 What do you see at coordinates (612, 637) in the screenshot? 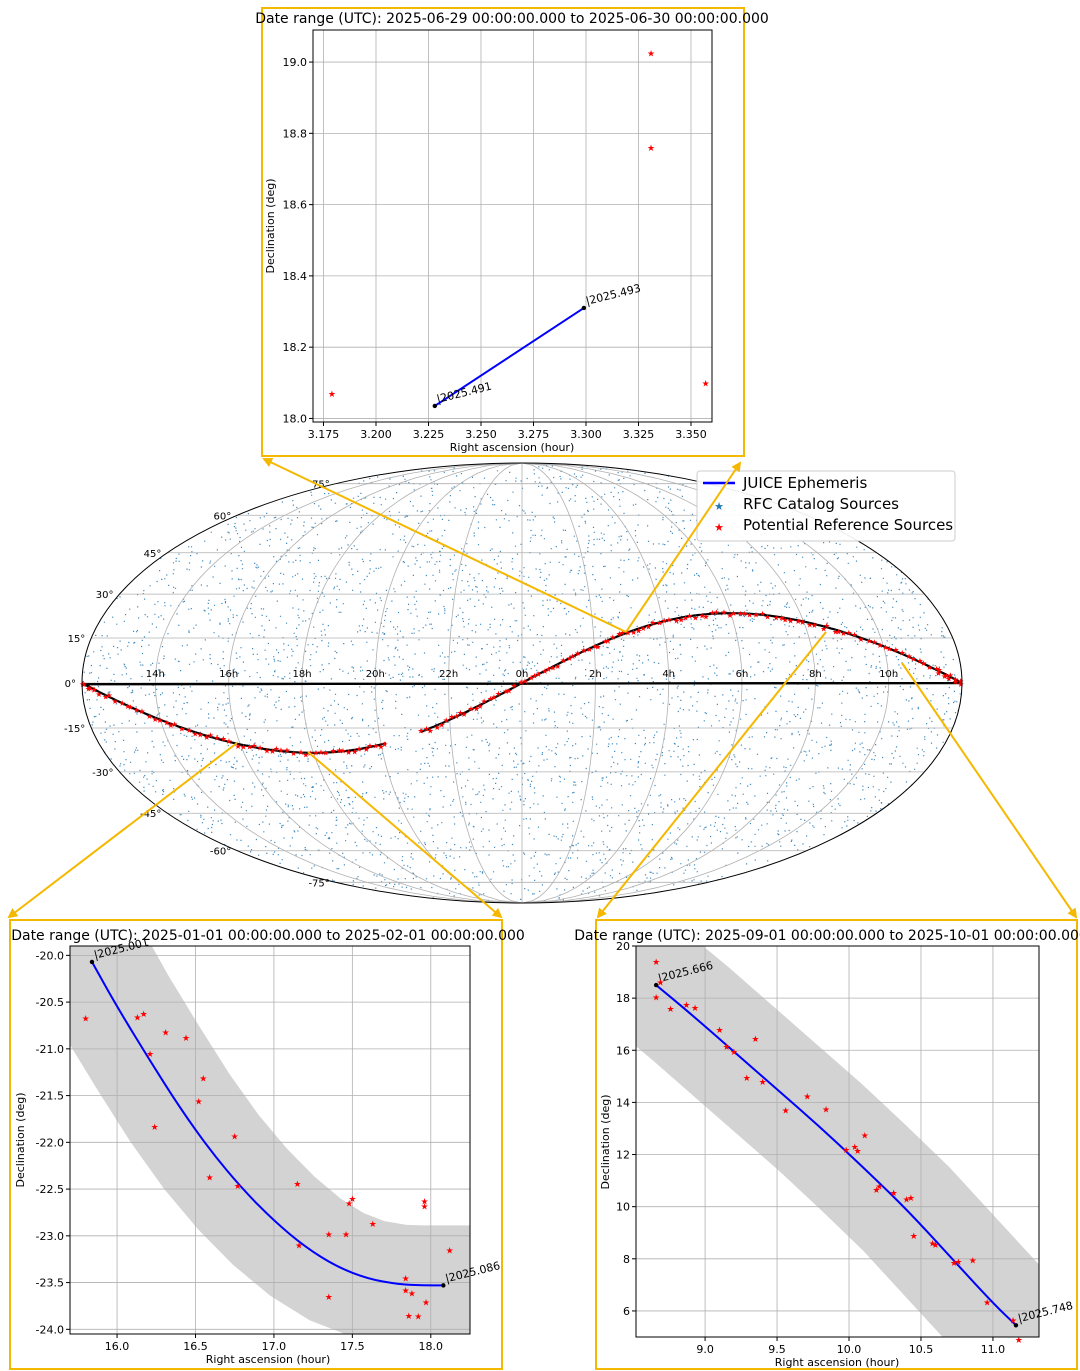
I see `sky-potential-source-99: ★` at bounding box center [612, 637].